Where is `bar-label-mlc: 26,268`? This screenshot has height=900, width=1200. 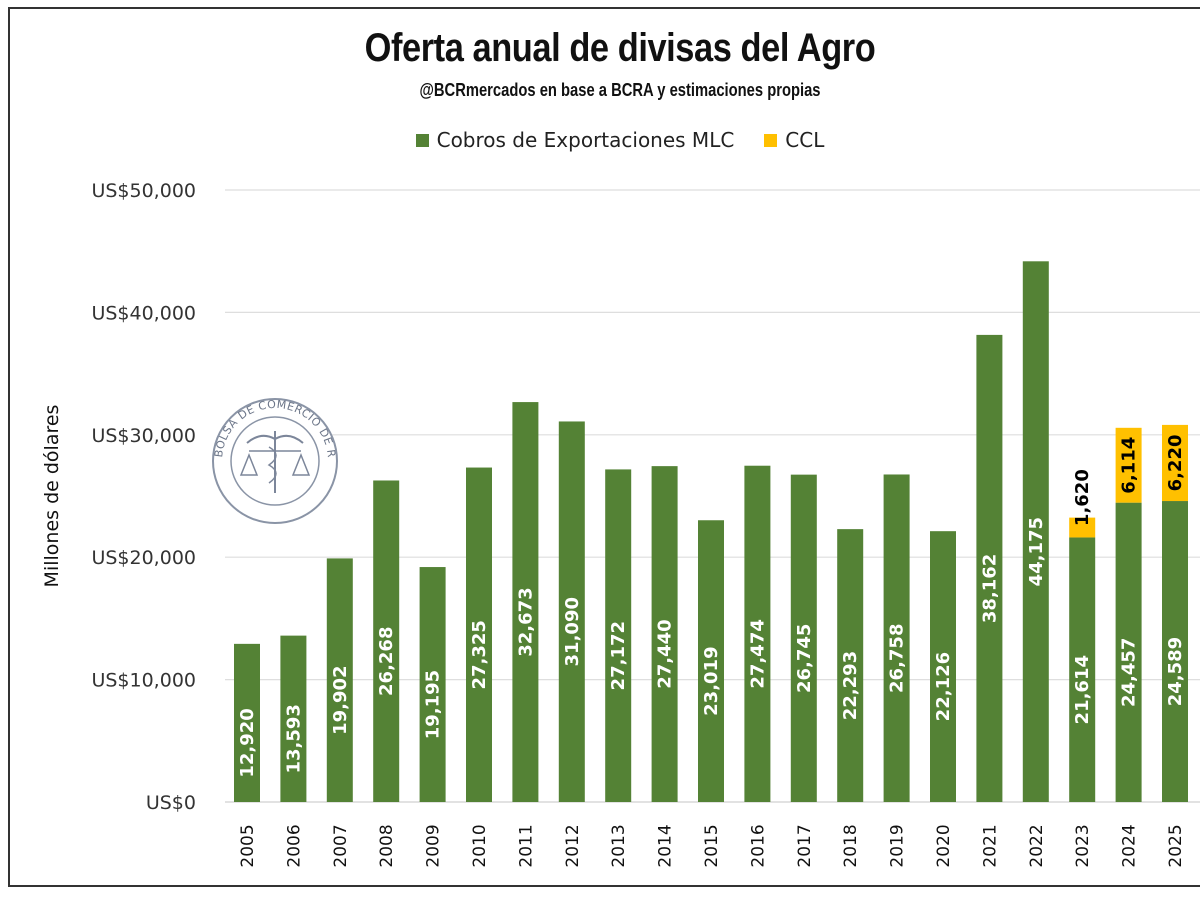 bar-label-mlc: 26,268 is located at coordinates (386, 661).